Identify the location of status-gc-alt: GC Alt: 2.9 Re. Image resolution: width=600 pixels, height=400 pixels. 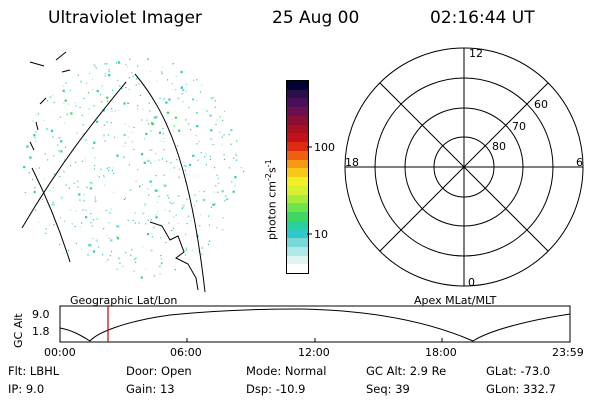
(406, 371).